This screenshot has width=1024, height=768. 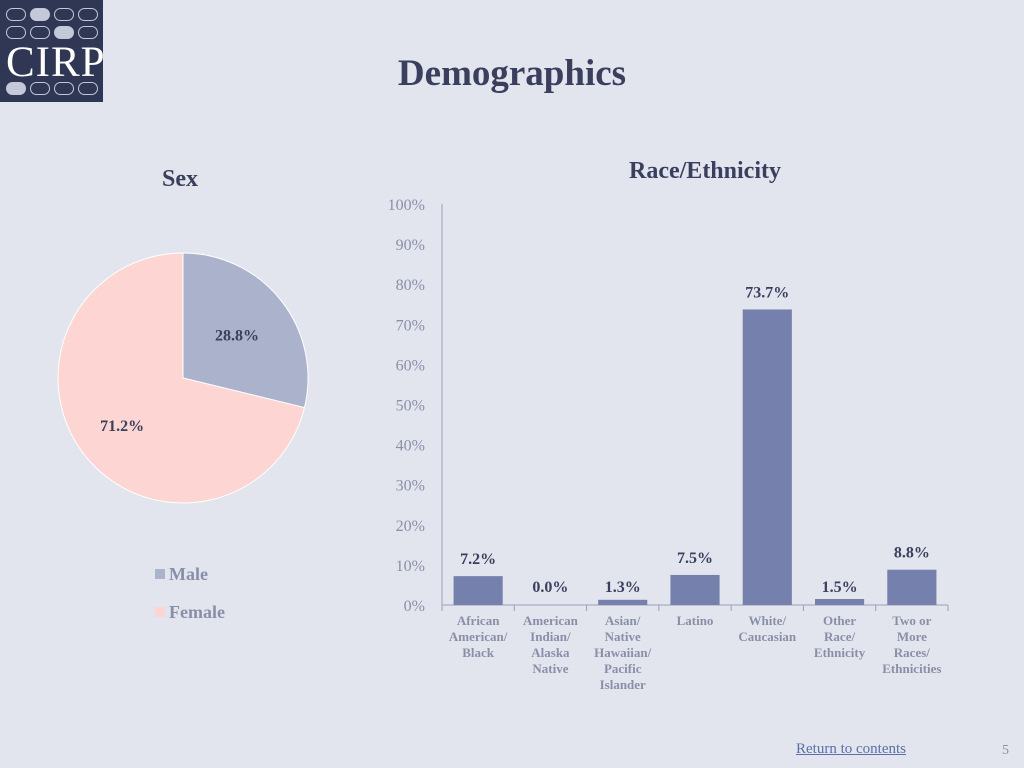 What do you see at coordinates (623, 620) in the screenshot?
I see `x-category-label: Asian/` at bounding box center [623, 620].